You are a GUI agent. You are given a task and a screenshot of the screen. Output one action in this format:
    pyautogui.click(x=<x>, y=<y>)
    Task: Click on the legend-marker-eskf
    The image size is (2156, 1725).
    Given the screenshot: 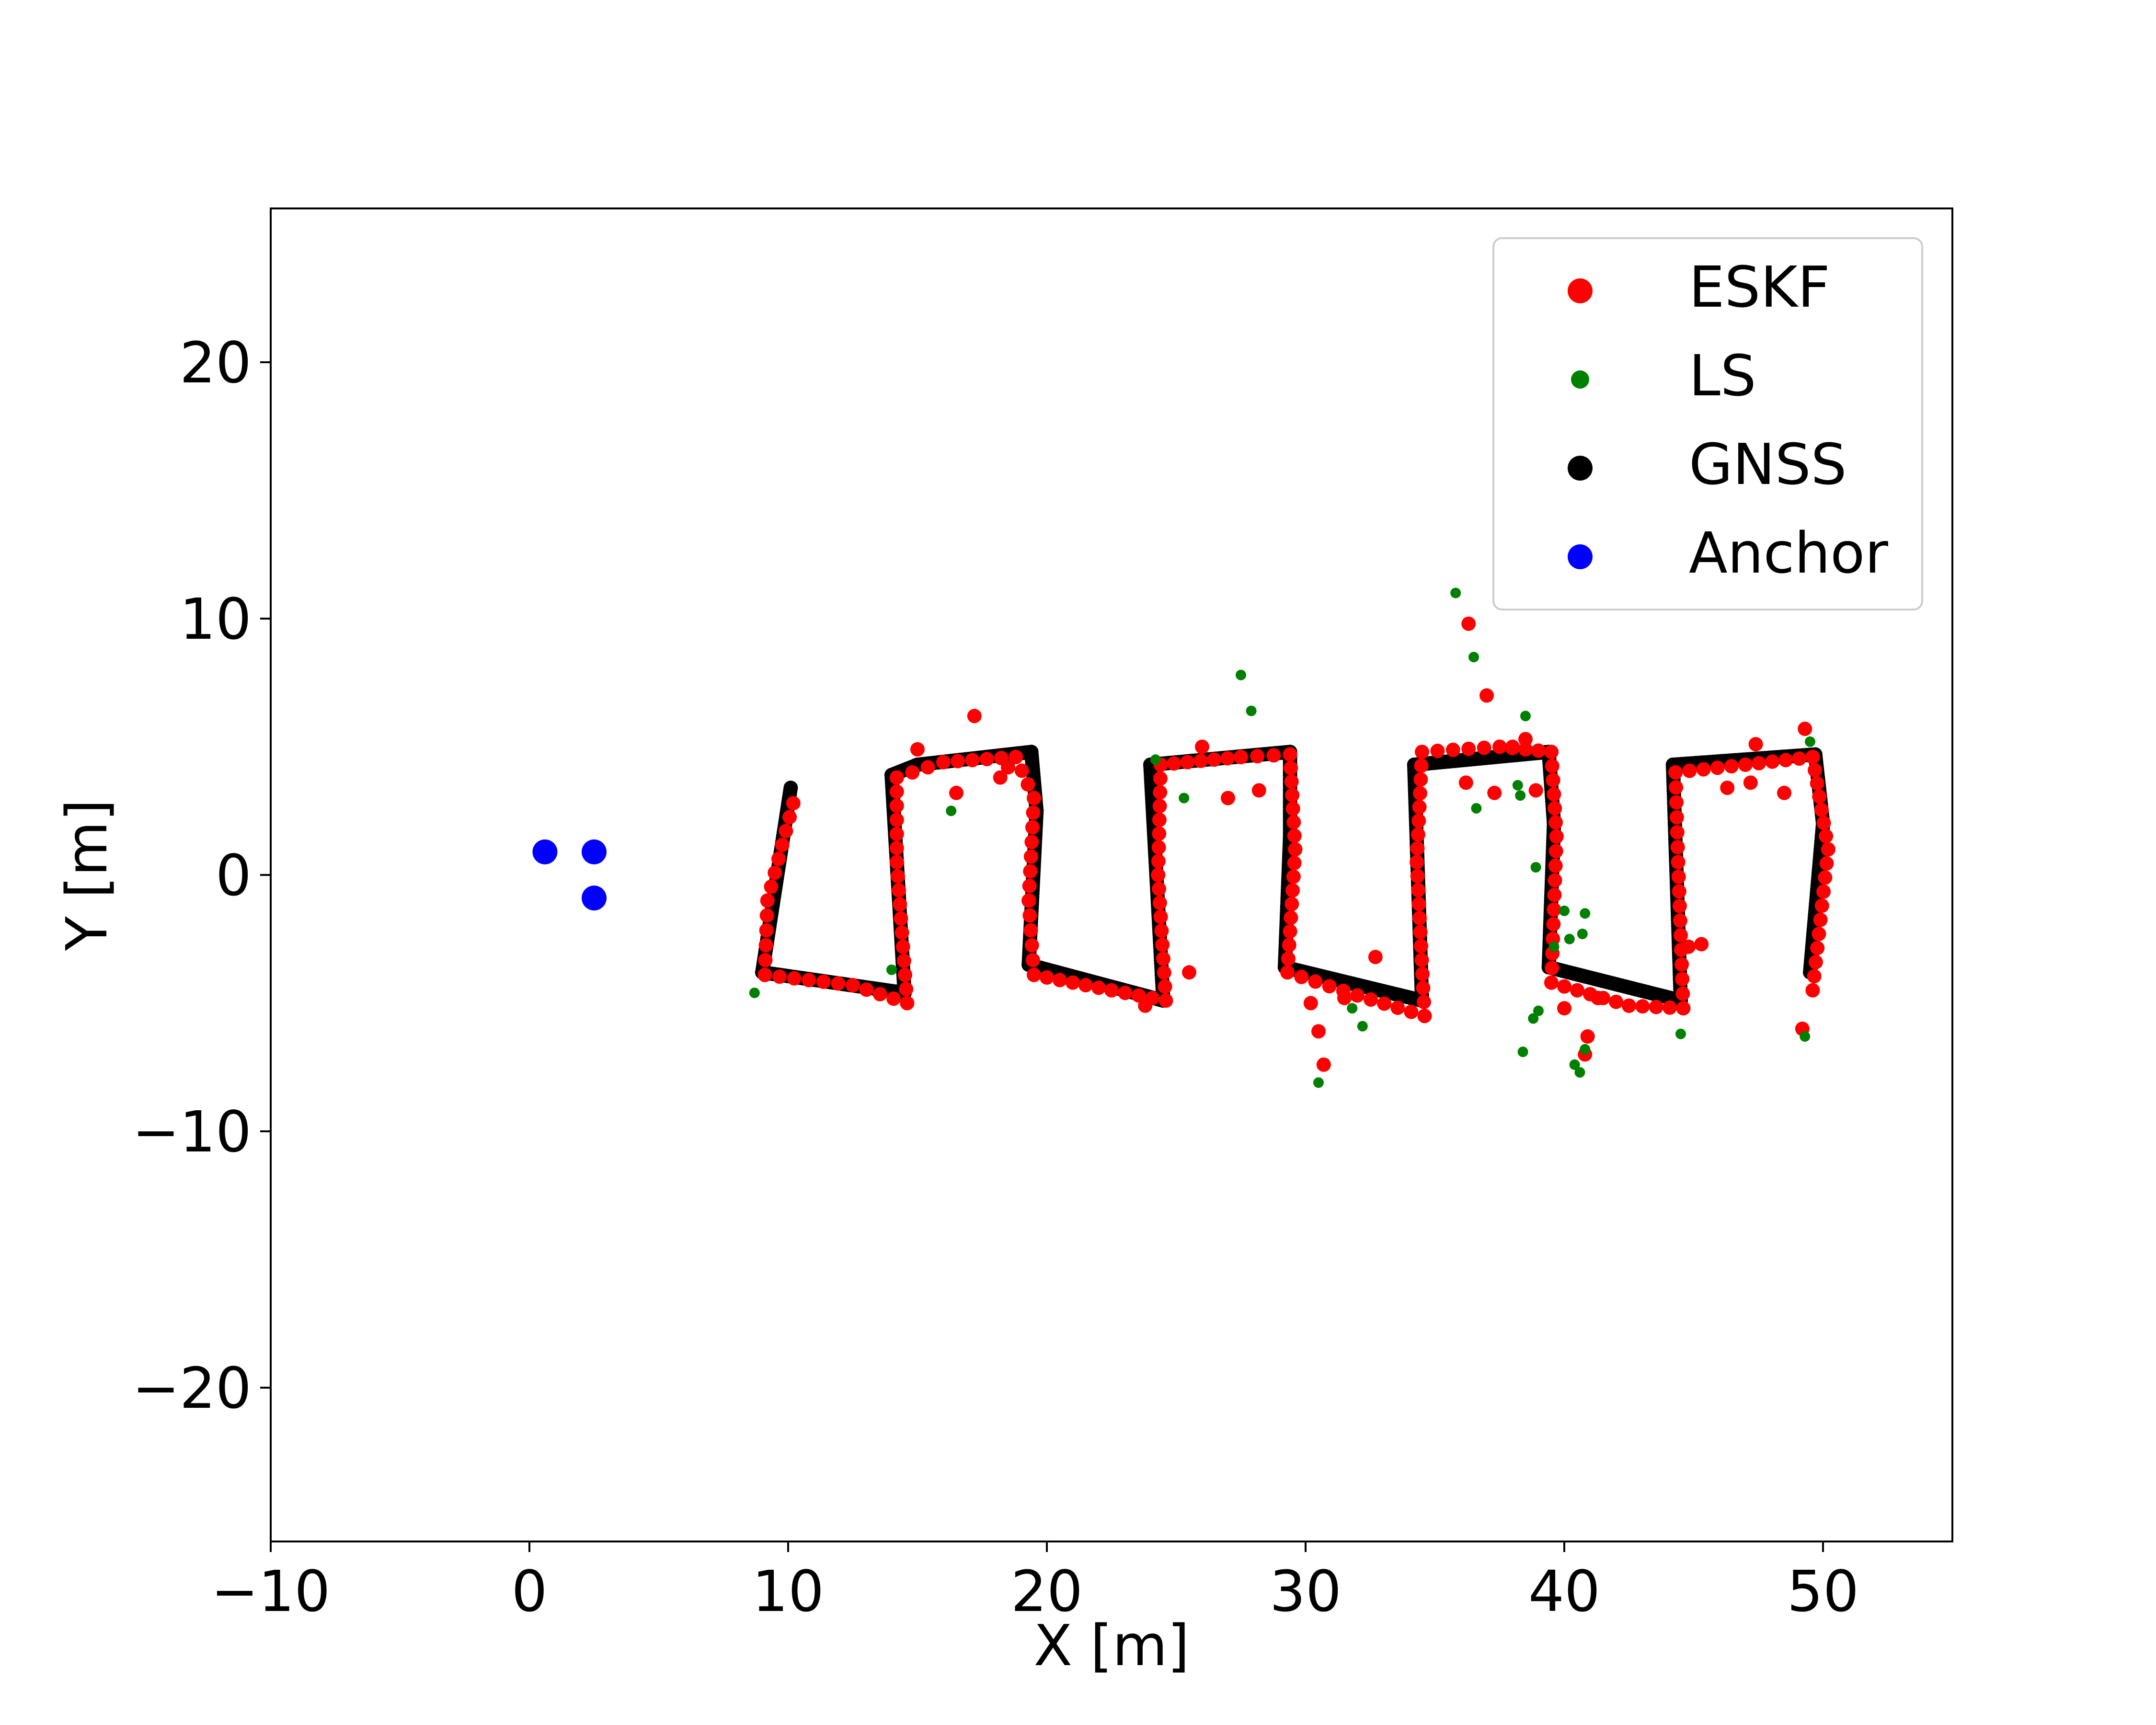 What is the action you would take?
    pyautogui.click(x=1580, y=290)
    